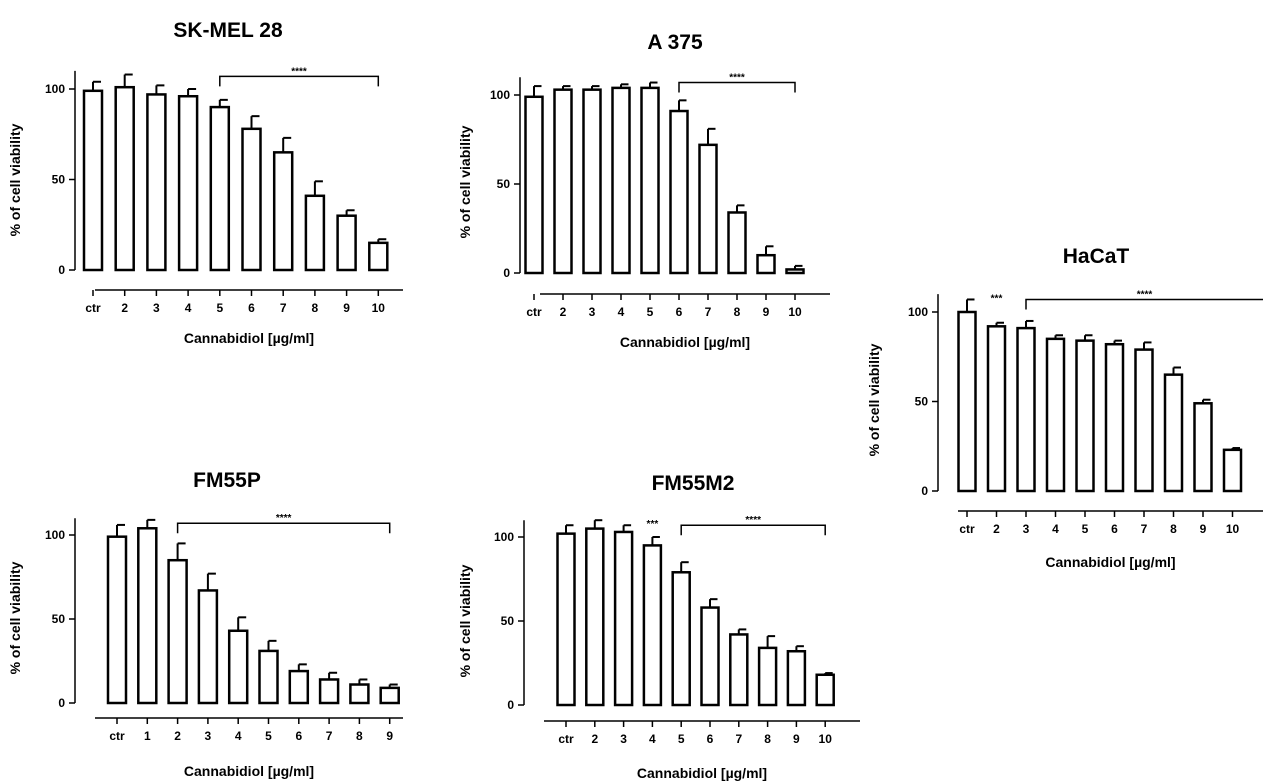 Image resolution: width=1263 pixels, height=782 pixels. What do you see at coordinates (653, 524) in the screenshot?
I see `significance-label: ***` at bounding box center [653, 524].